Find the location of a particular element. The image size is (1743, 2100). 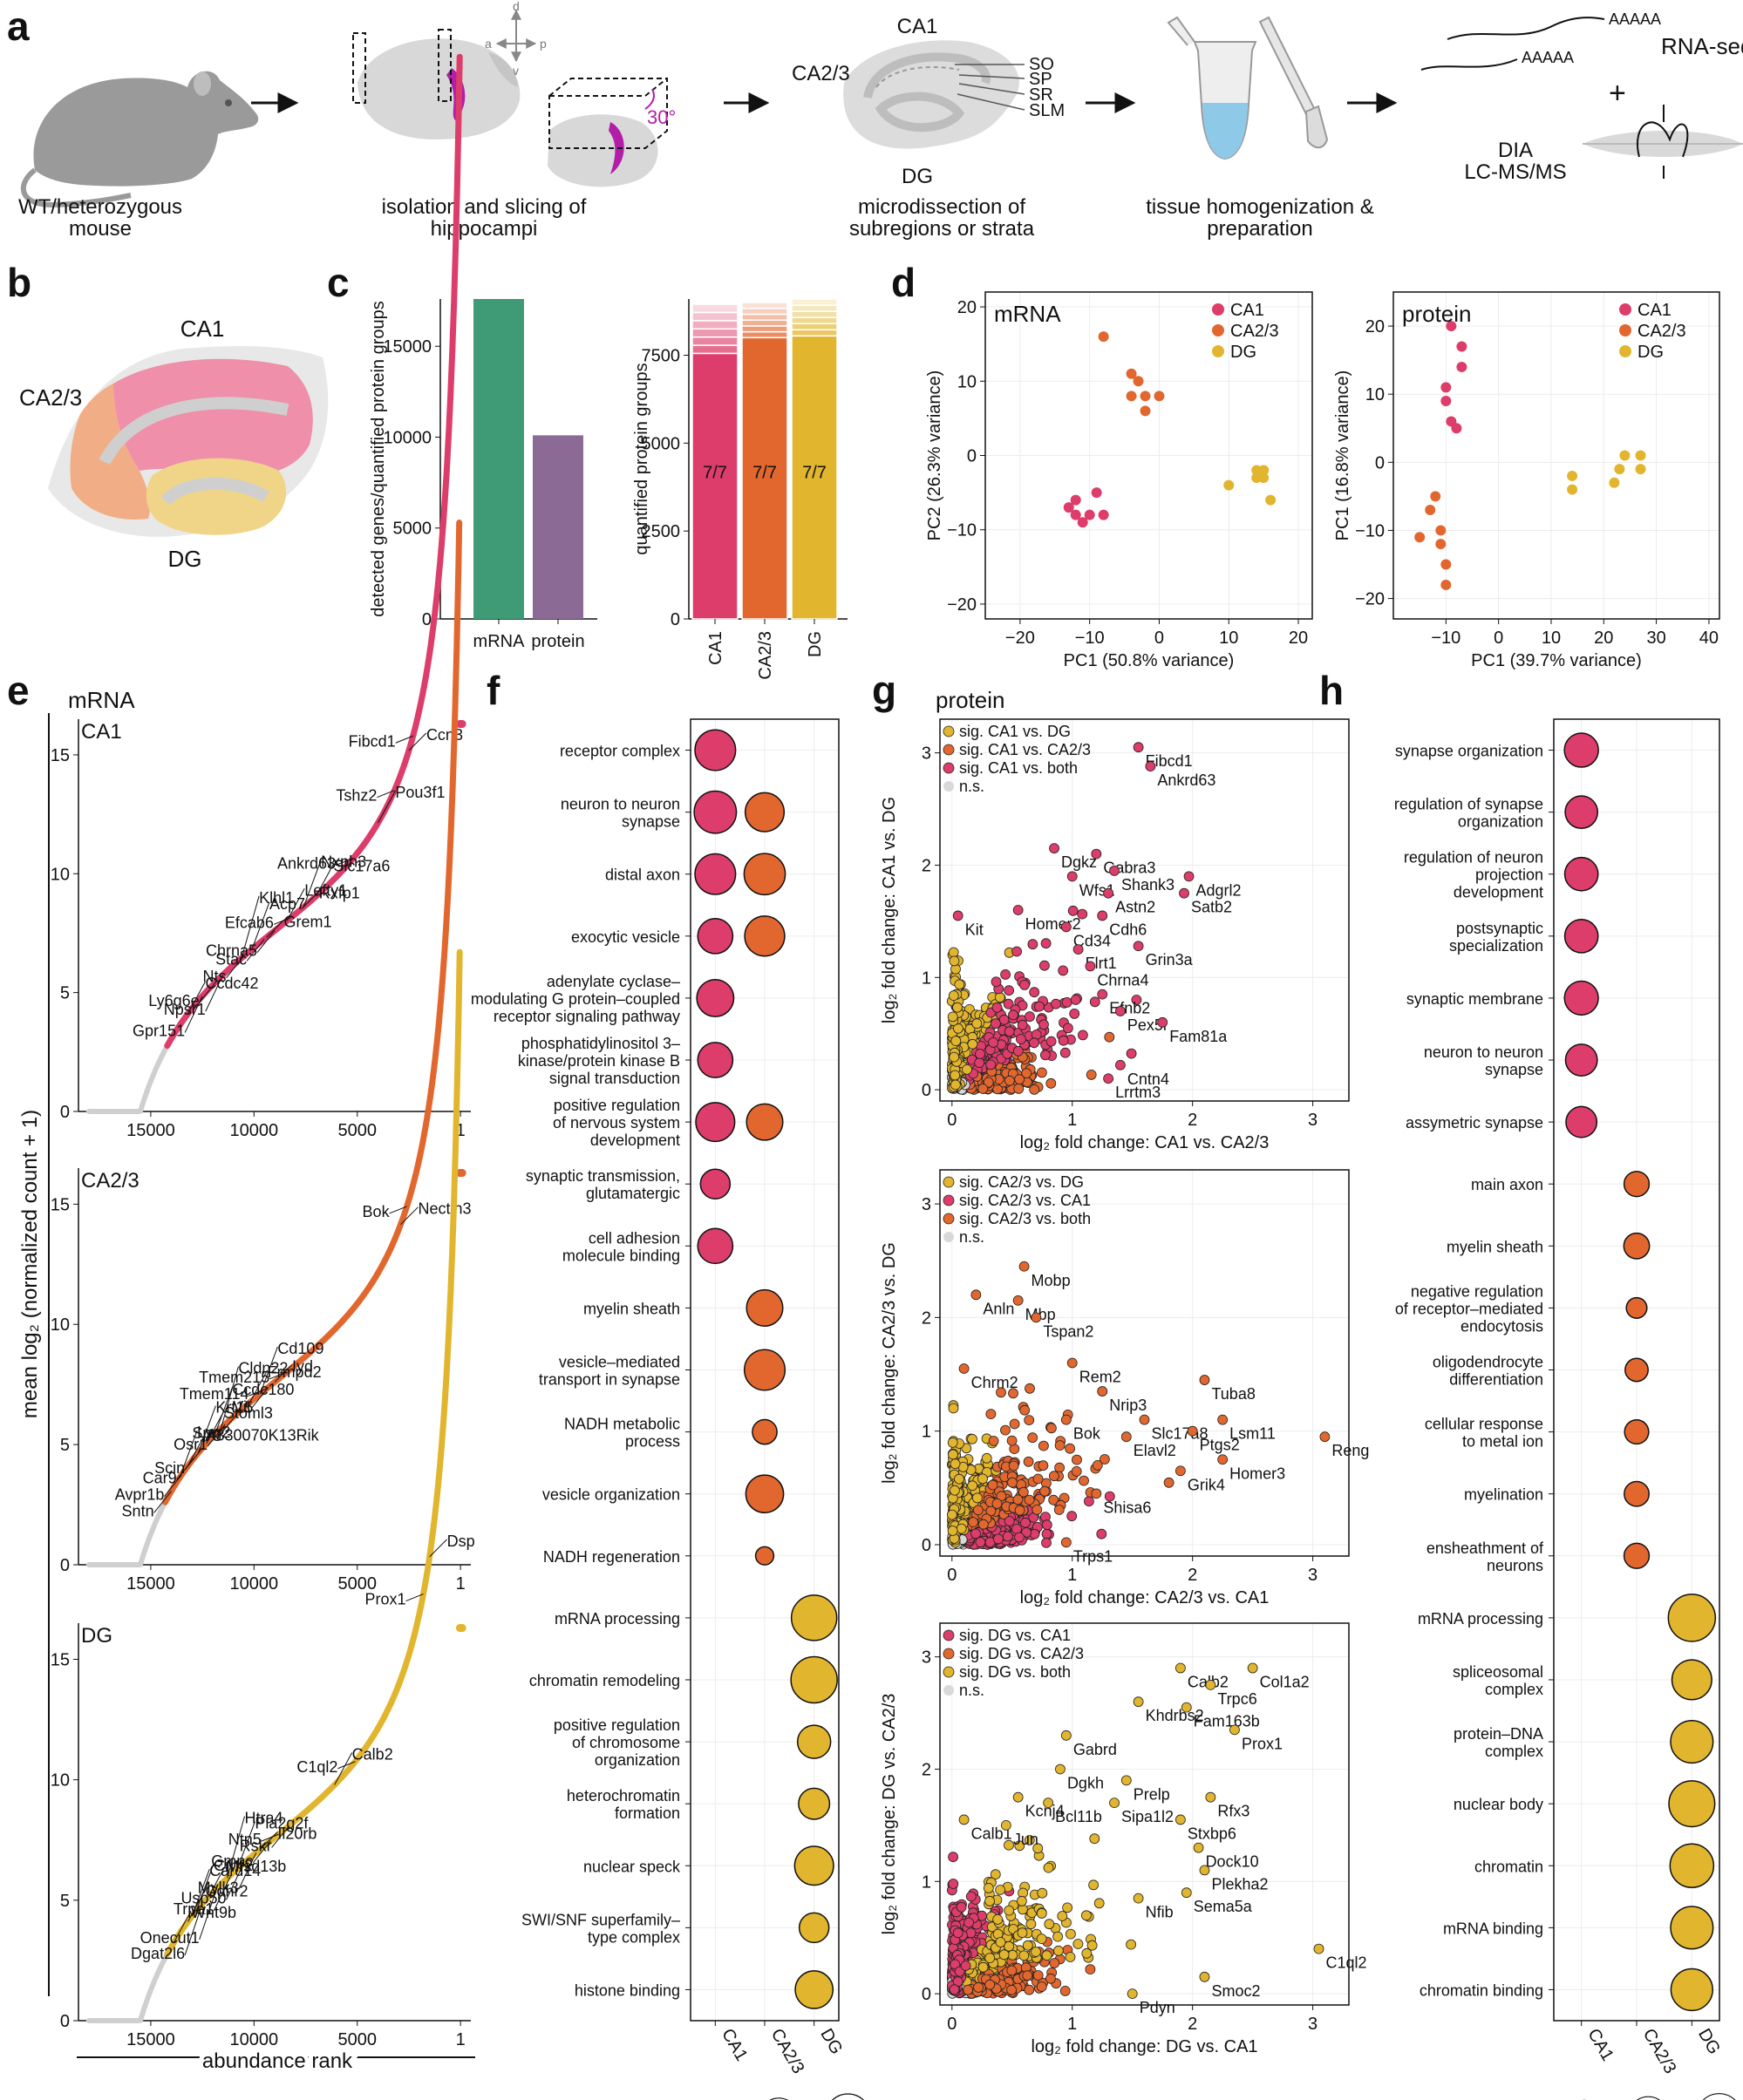

x-tick-label: −10 is located at coordinates (1445, 638).